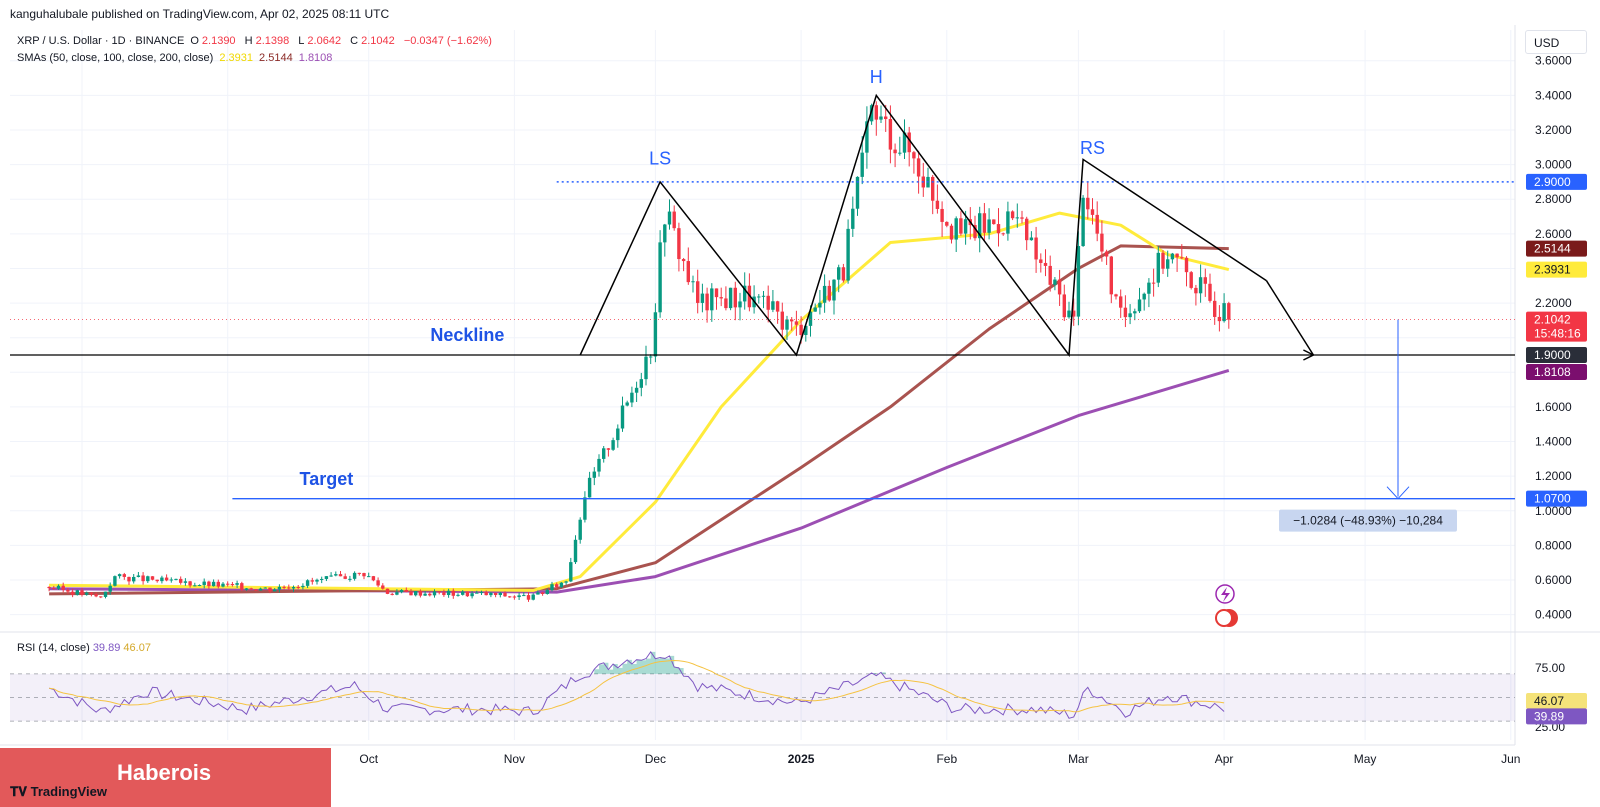 Image resolution: width=1600 pixels, height=807 pixels. I want to click on rsi-legend: RSI (14, close) 39.89 46.07, so click(84, 648).